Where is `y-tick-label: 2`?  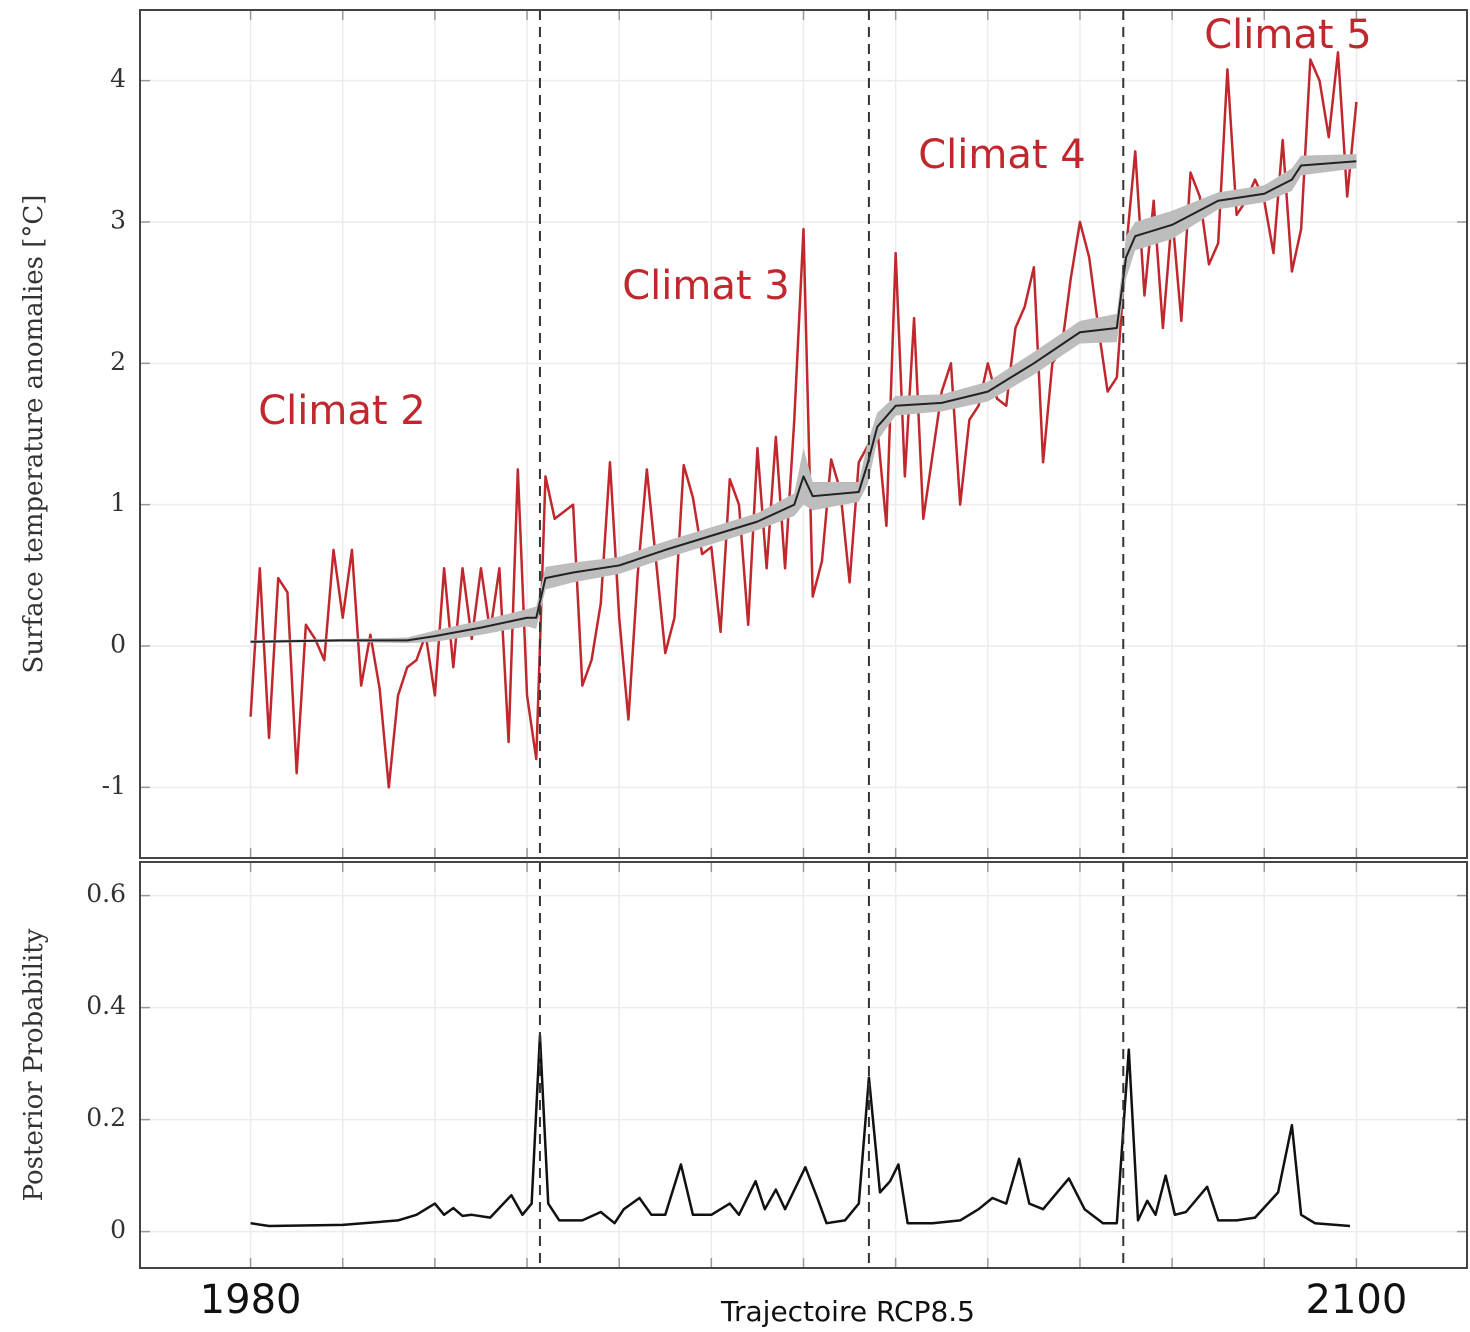
y-tick-label: 2 is located at coordinates (118, 361).